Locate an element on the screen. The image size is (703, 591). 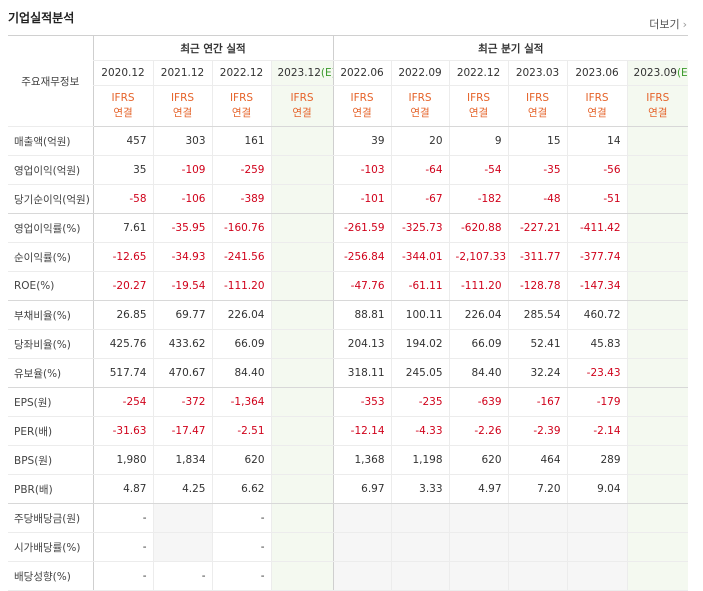
value-cell: -128.78 is located at coordinates (537, 286).